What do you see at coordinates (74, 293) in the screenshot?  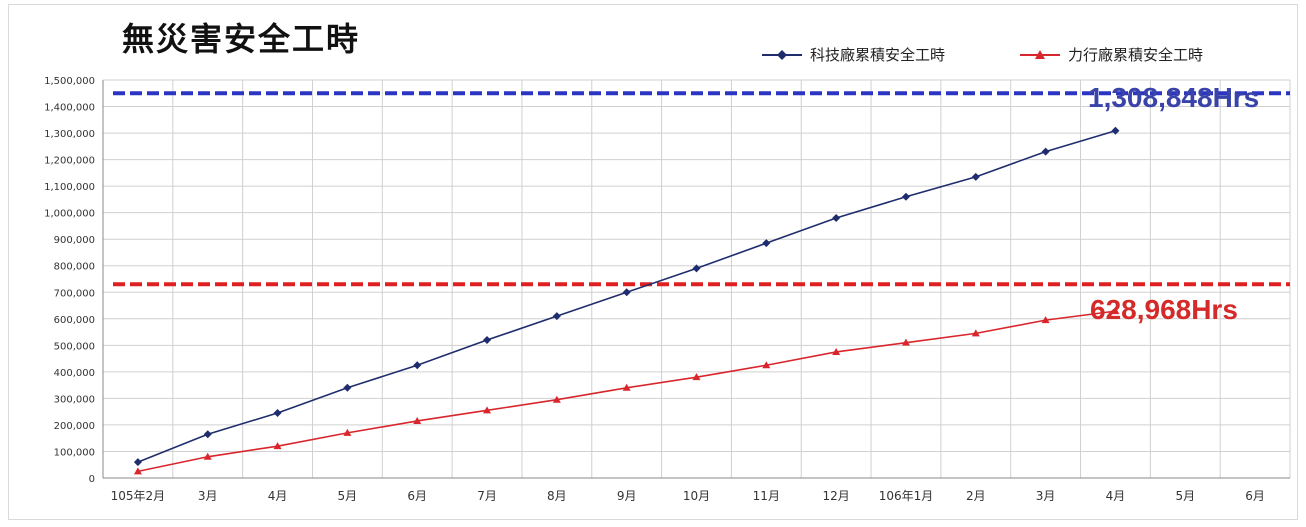 I see `y-tick-label: 700,000` at bounding box center [74, 293].